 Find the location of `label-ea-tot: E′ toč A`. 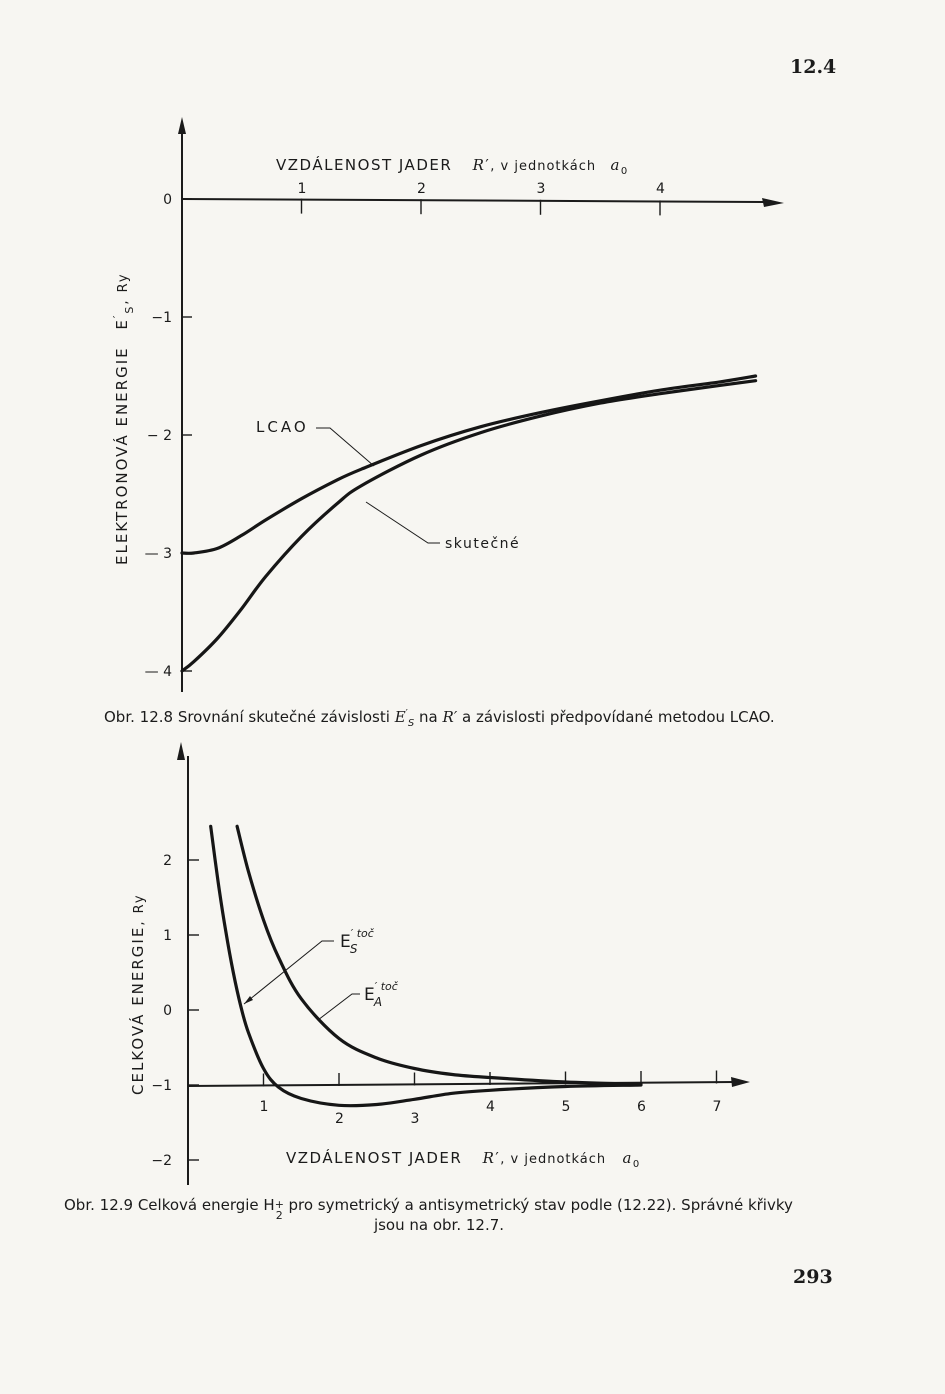

label-ea-tot: E′ toč A is located at coordinates (381, 994).